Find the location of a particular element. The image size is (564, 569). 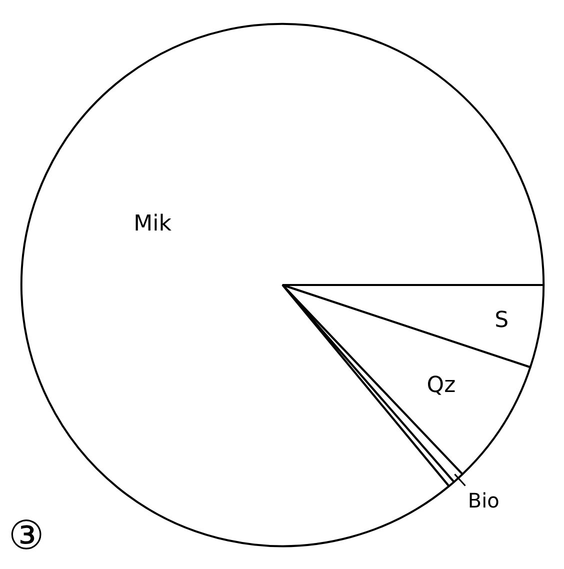

slice-label: Qz is located at coordinates (441, 385).